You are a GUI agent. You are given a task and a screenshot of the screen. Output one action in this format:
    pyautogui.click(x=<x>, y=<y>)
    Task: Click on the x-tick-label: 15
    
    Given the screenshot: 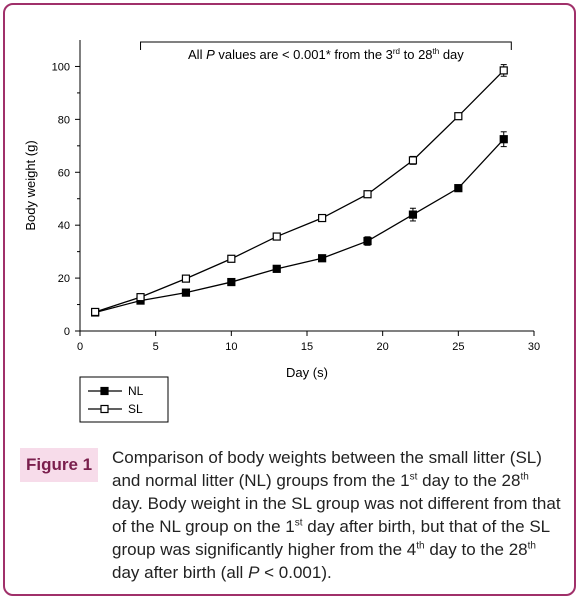 What is the action you would take?
    pyautogui.click(x=307, y=347)
    